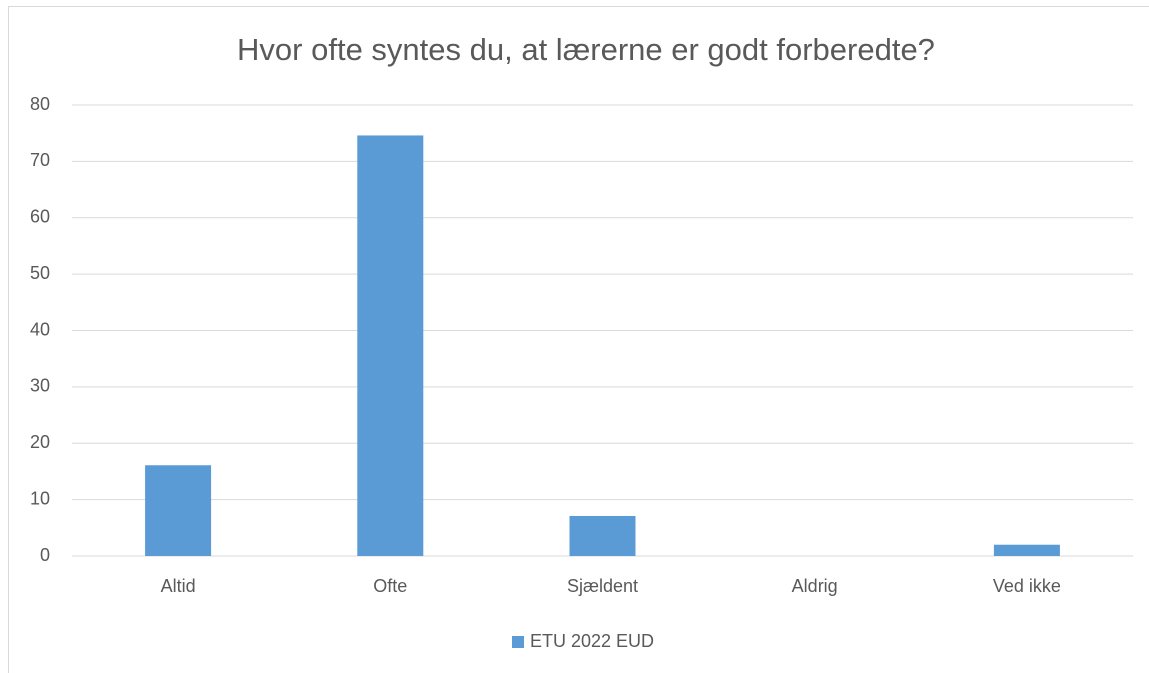  I want to click on y-tick-label: 0, so click(45, 555).